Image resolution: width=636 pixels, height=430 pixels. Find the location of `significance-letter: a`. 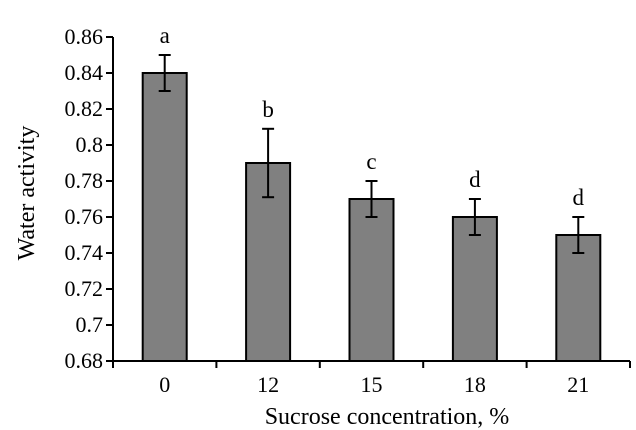

significance-letter: a is located at coordinates (165, 35).